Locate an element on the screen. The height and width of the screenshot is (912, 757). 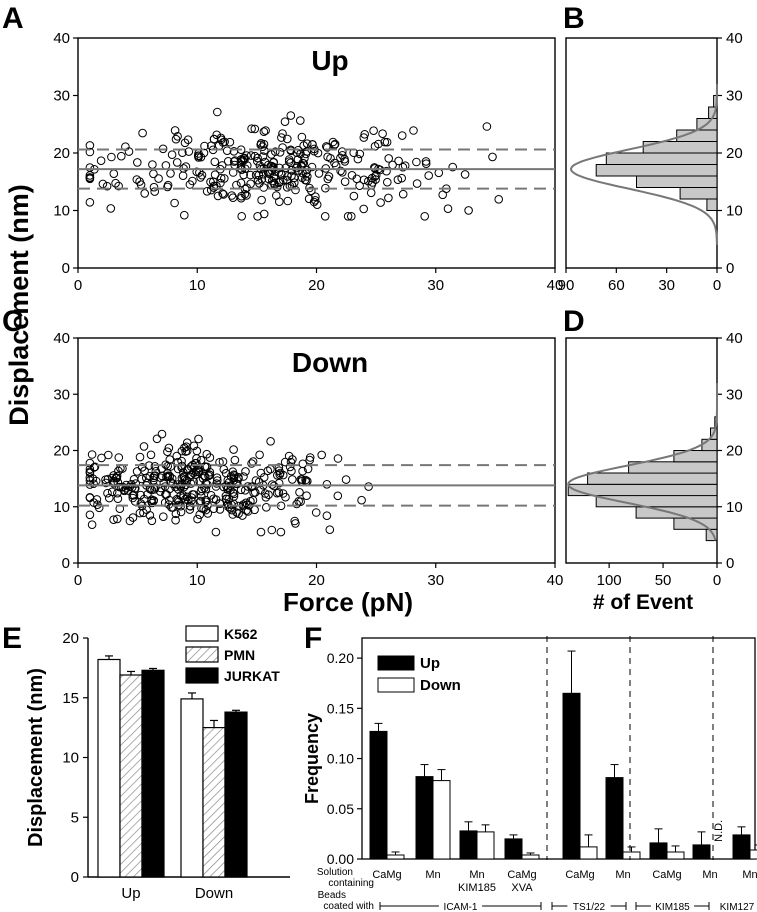
solution-label: Mn is located at coordinates (476, 875).